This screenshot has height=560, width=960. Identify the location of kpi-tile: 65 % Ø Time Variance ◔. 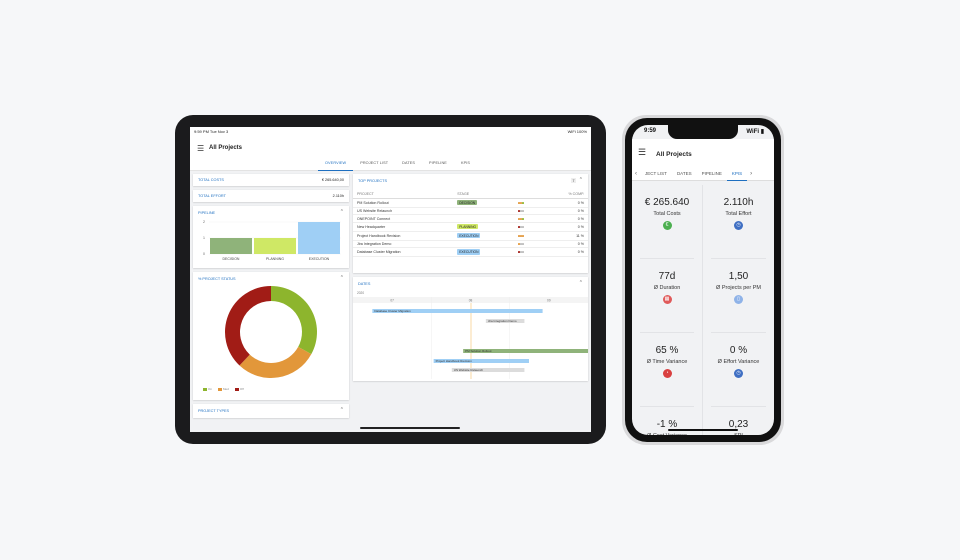
(667, 370).